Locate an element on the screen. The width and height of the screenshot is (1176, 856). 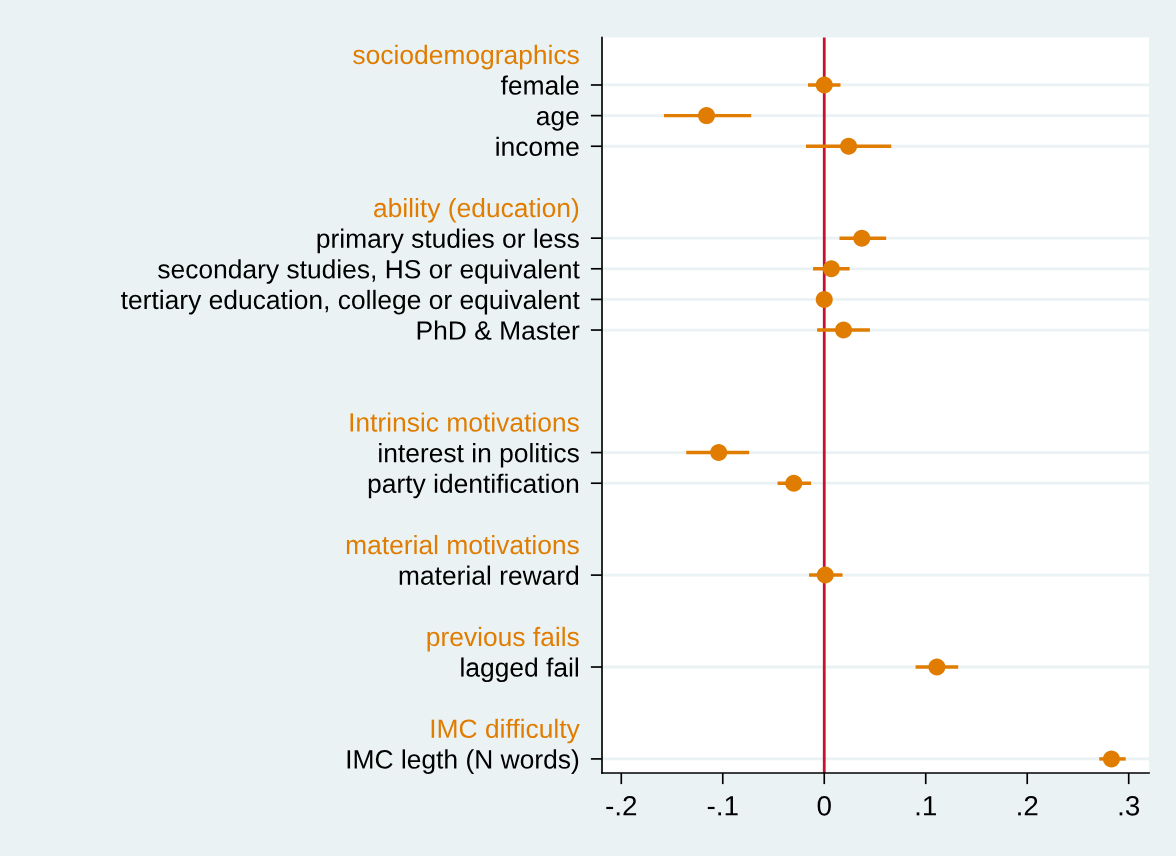
y-tick-label: material reward is located at coordinates (489, 575).